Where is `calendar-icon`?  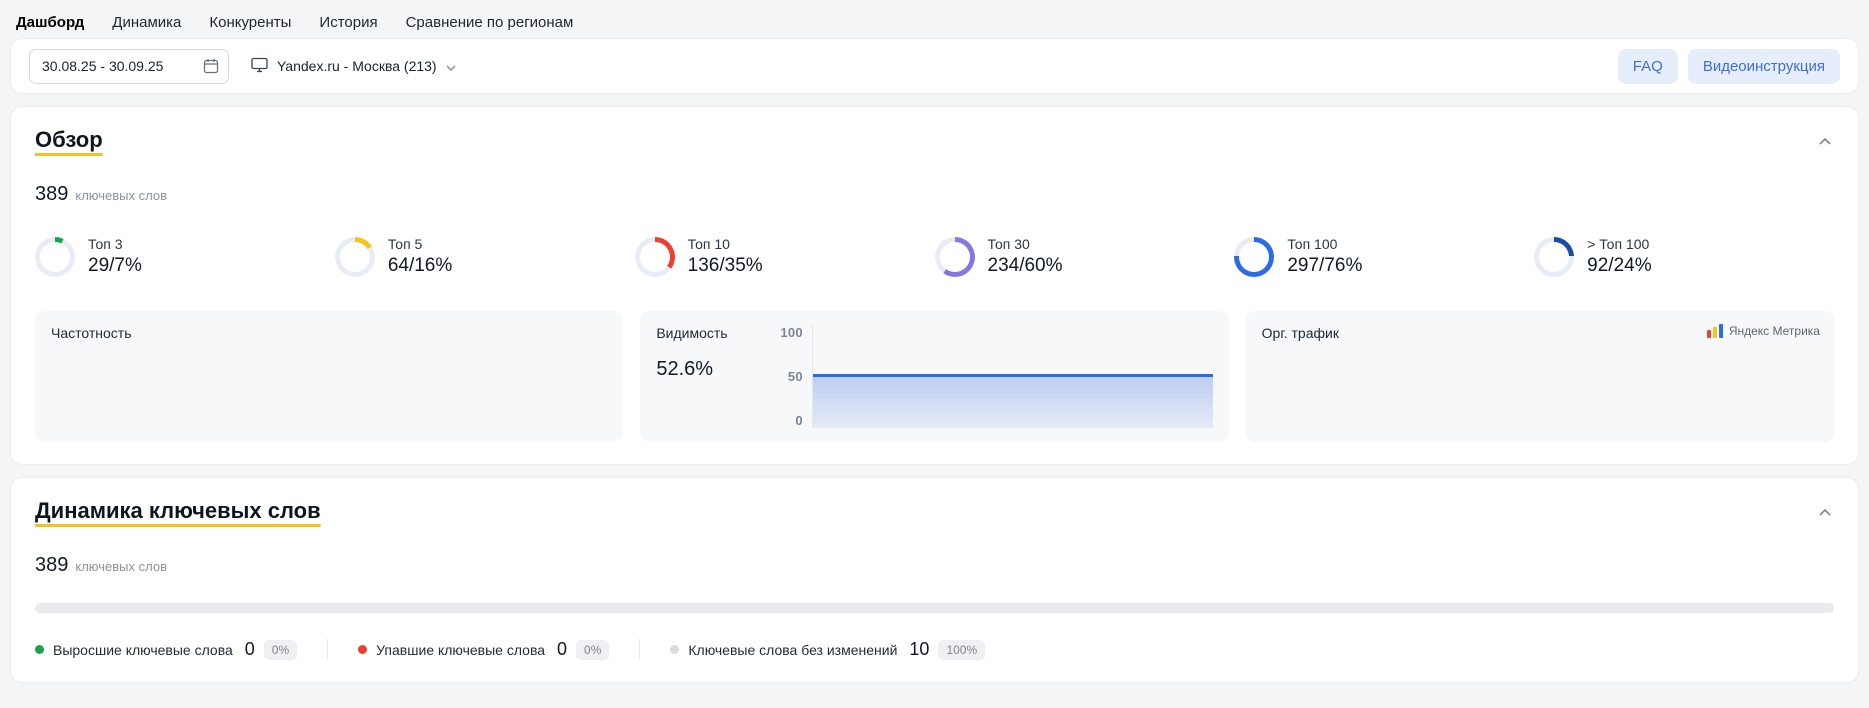 calendar-icon is located at coordinates (211, 68).